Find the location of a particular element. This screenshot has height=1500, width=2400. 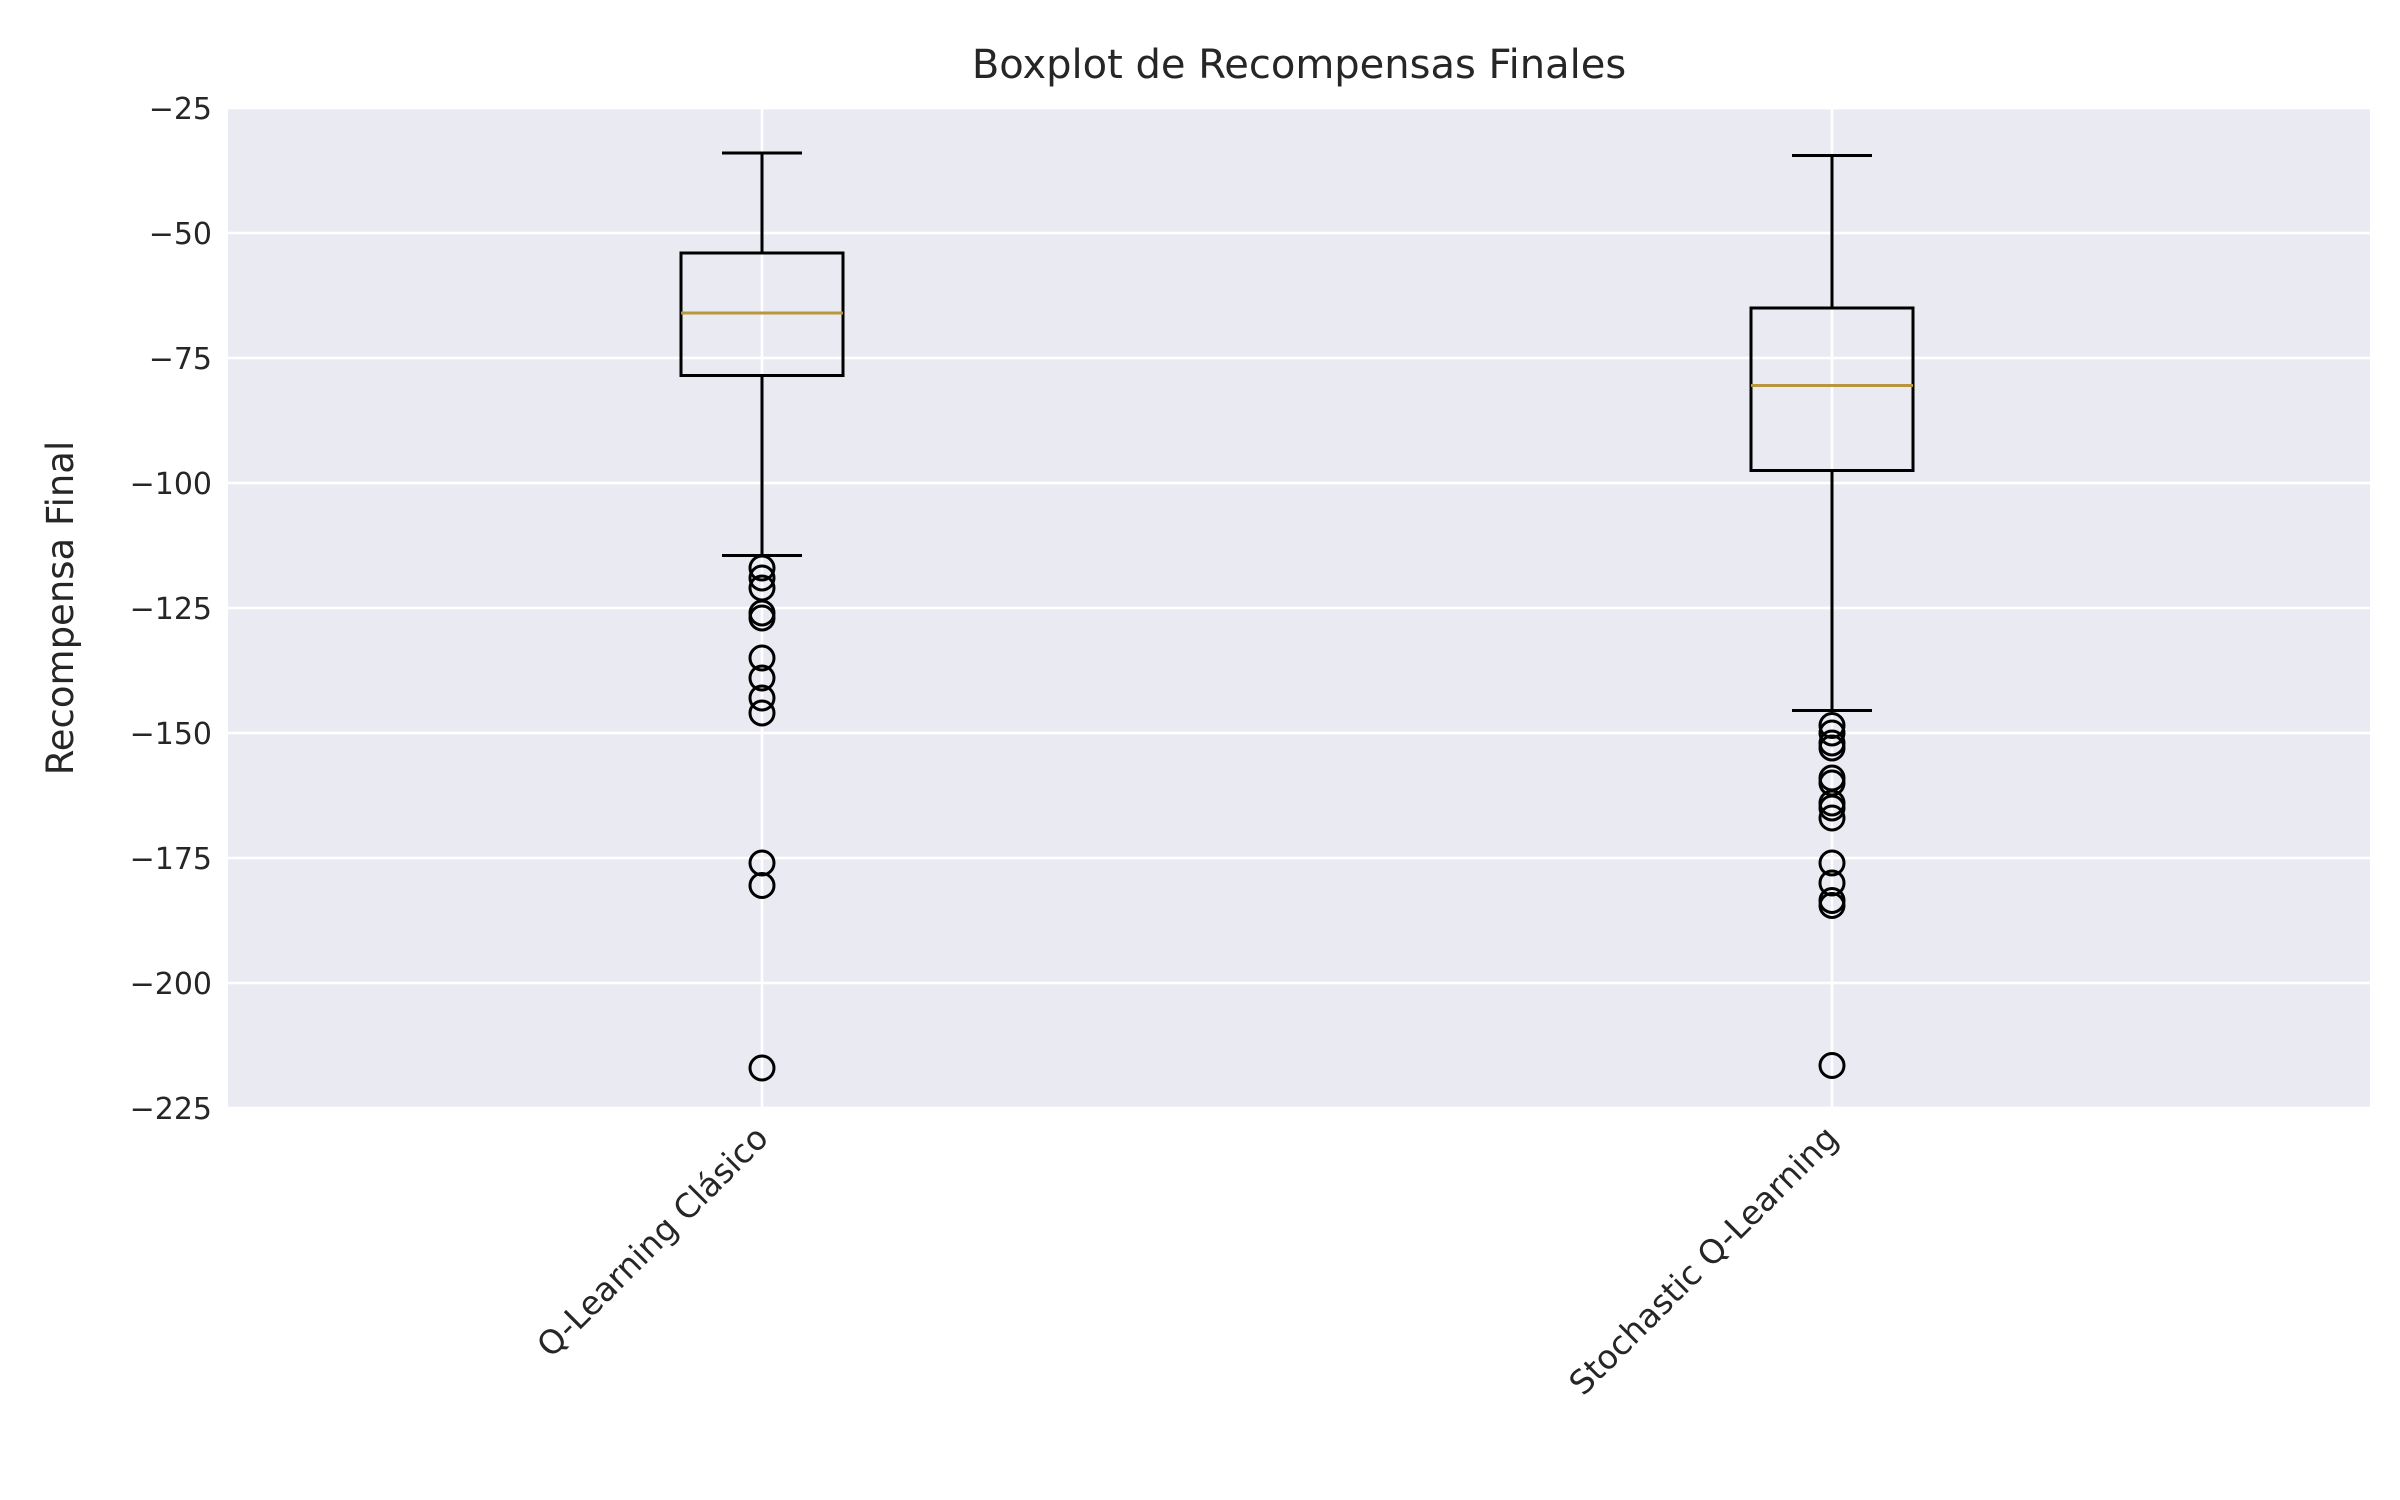

x-tick-label: Stochastic Q-Learning is located at coordinates (1703, 1260).